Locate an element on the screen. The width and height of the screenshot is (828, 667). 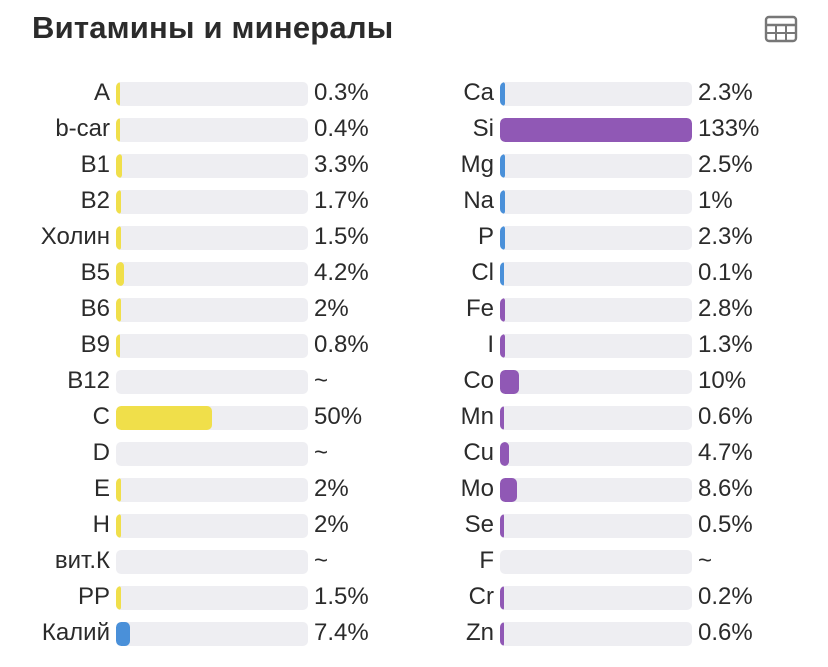
nutrient-percent: 4.7% is located at coordinates (725, 452).